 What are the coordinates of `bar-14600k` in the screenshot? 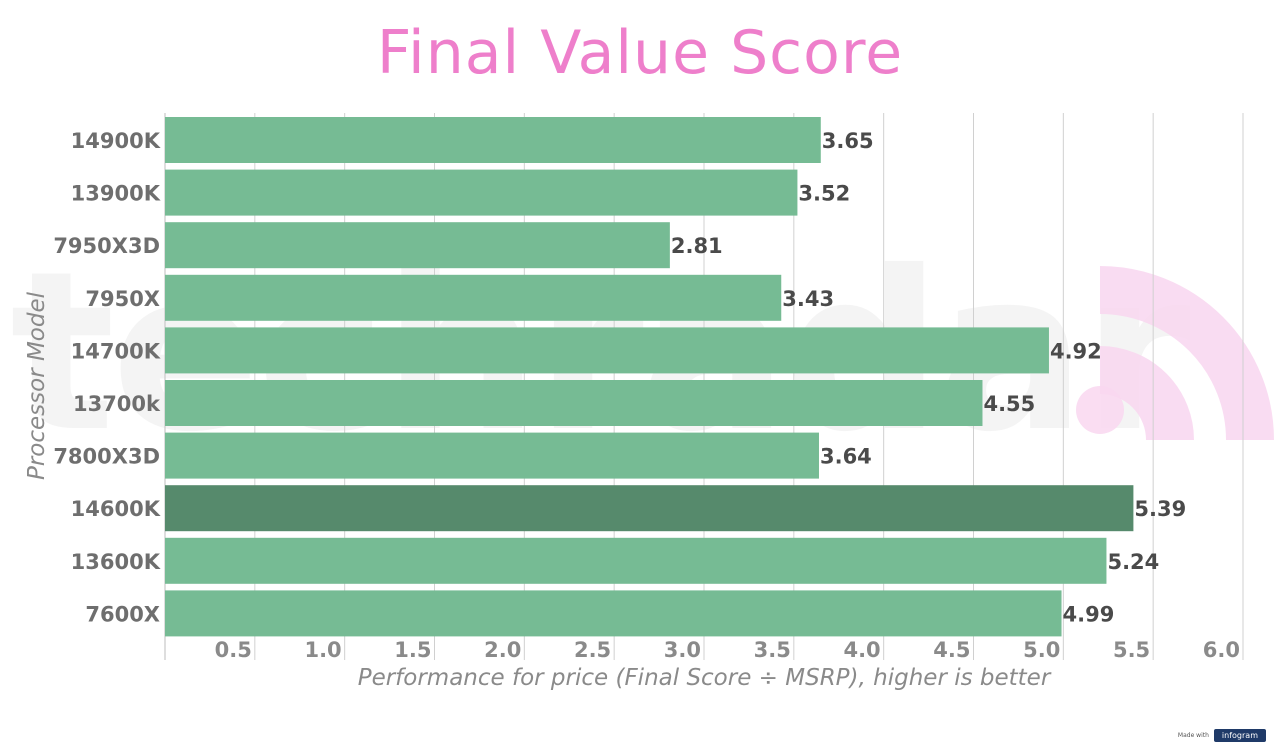 It's located at (649, 508).